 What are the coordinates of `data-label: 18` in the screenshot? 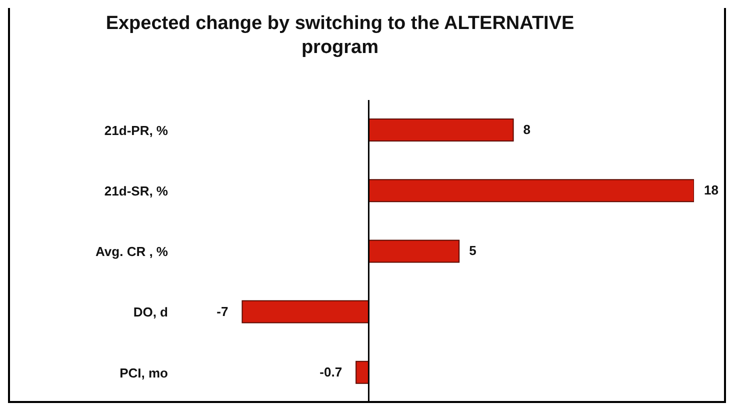 It's located at (711, 190).